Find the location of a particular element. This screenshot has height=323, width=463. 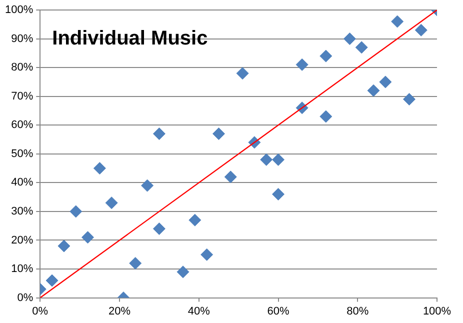

x-tick-label: 20% is located at coordinates (119, 311).